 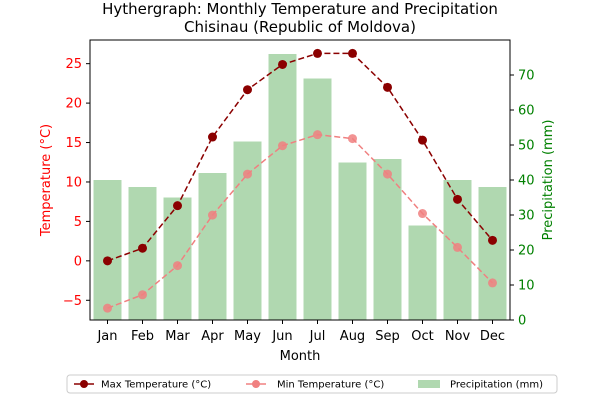 What do you see at coordinates (429, 384) in the screenshot?
I see `legend-precipitation-swatch` at bounding box center [429, 384].